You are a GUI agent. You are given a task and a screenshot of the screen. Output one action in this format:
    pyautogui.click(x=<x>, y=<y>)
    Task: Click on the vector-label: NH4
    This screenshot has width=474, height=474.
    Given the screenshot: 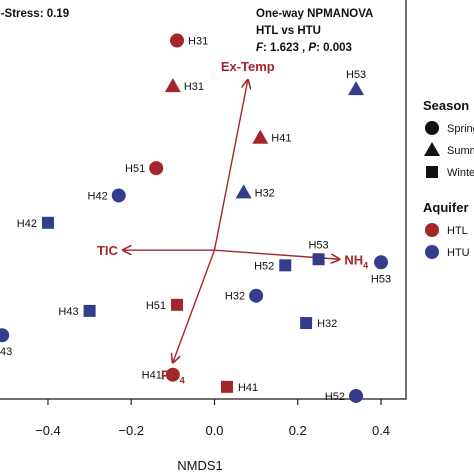 What is the action you would take?
    pyautogui.click(x=356, y=261)
    